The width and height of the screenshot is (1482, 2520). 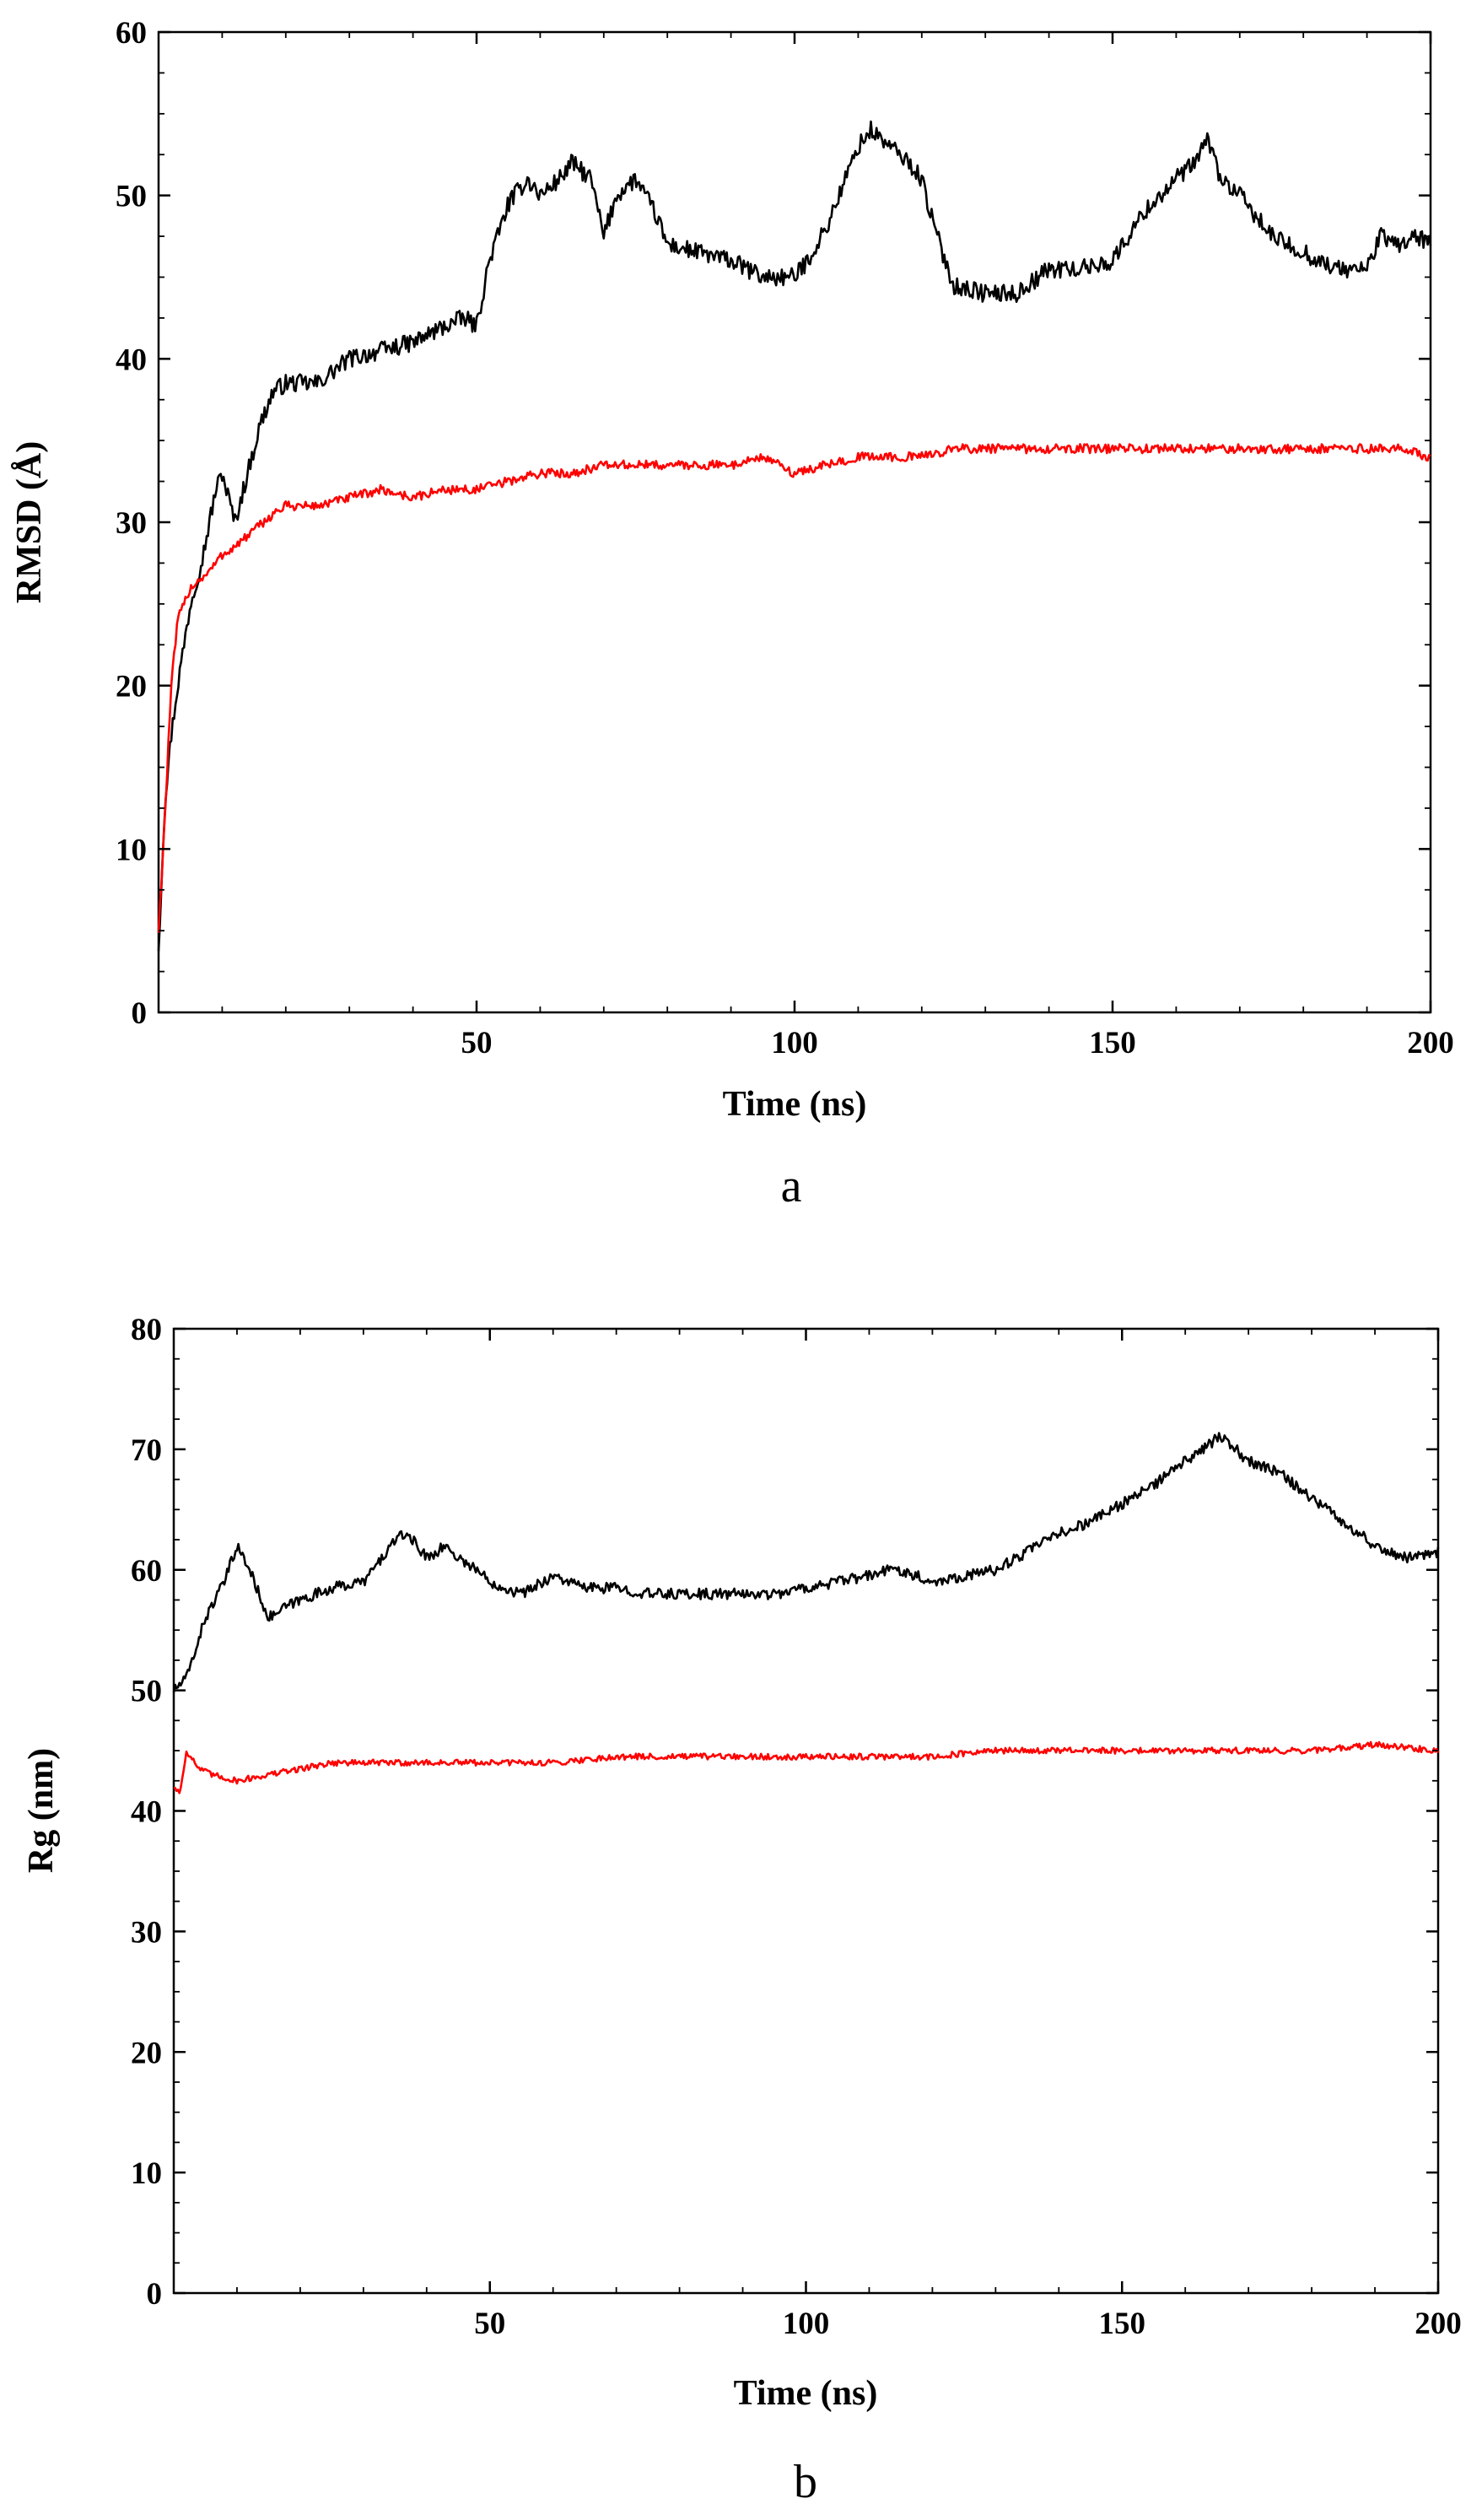 What do you see at coordinates (807, 1767) in the screenshot?
I see `series-line-red-b` at bounding box center [807, 1767].